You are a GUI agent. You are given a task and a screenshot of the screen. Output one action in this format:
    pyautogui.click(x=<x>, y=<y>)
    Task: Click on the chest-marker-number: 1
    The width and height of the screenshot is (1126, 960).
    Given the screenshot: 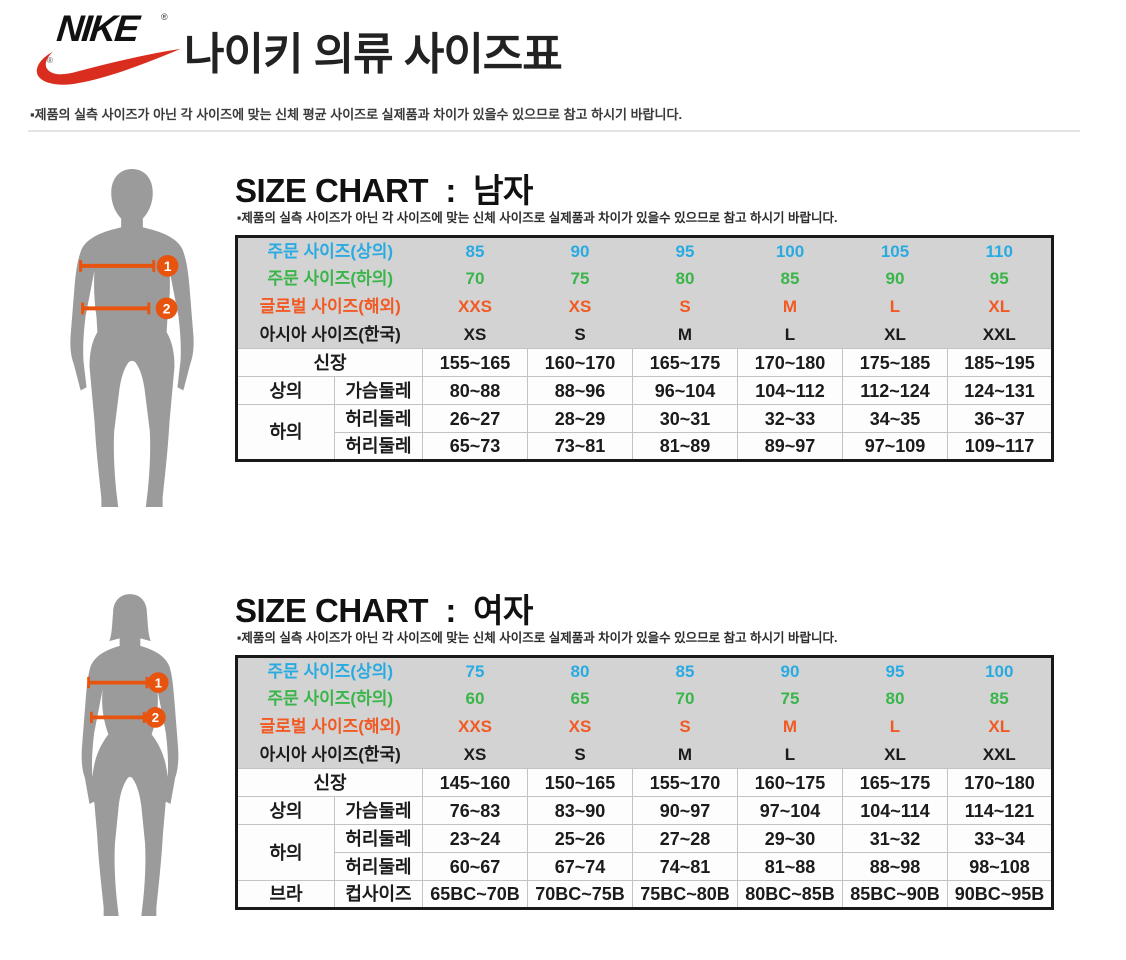 What is the action you would take?
    pyautogui.click(x=168, y=266)
    